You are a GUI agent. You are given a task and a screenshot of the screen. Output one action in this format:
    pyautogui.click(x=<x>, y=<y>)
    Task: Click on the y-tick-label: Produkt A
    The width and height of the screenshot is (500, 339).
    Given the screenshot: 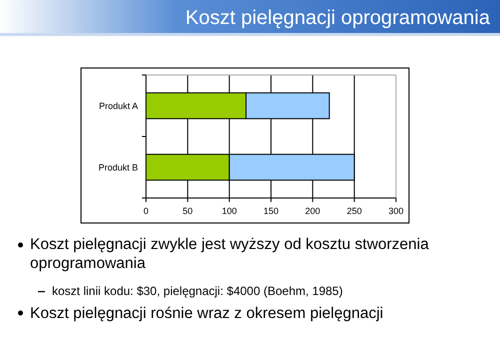 What is the action you would take?
    pyautogui.click(x=118, y=105)
    